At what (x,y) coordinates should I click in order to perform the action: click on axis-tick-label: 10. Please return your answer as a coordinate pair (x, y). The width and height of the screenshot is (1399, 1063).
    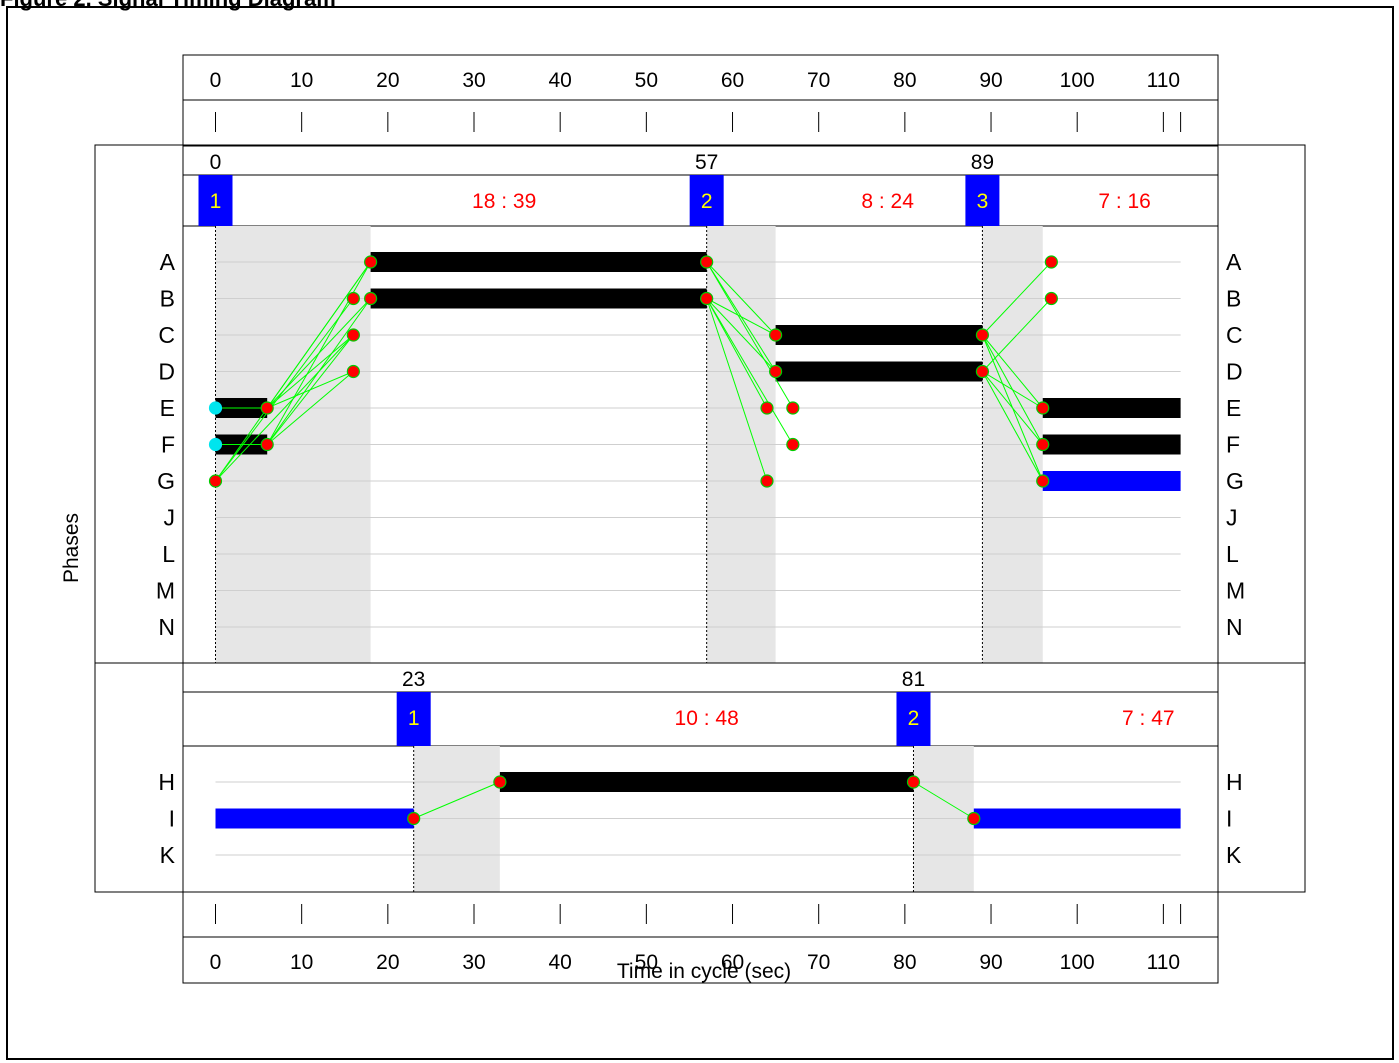
    Looking at the image, I should click on (301, 962).